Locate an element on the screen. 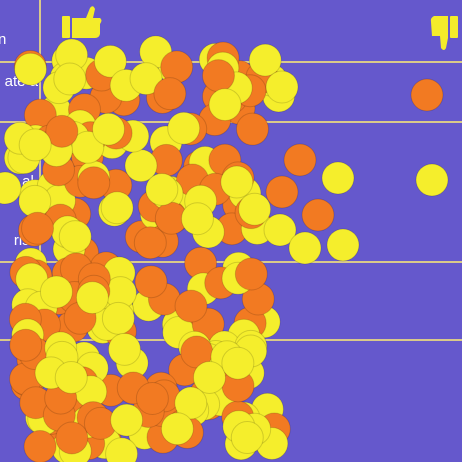 The image size is (462, 462). header-label: n is located at coordinates (3, 39).